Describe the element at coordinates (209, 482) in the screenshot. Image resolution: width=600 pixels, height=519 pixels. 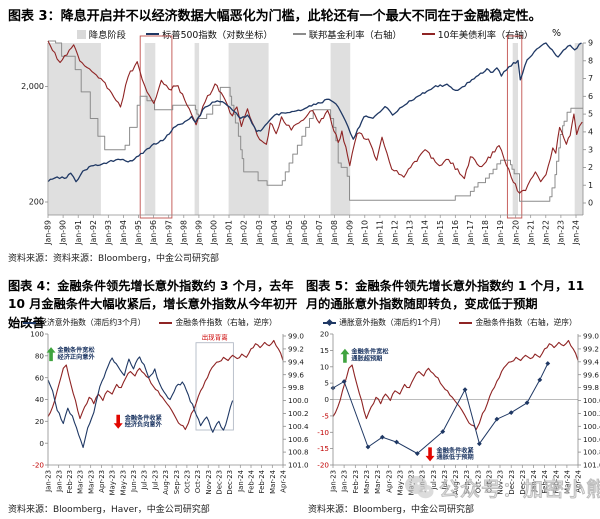
I see `x-axis-tick-label: Nov-23` at that location.